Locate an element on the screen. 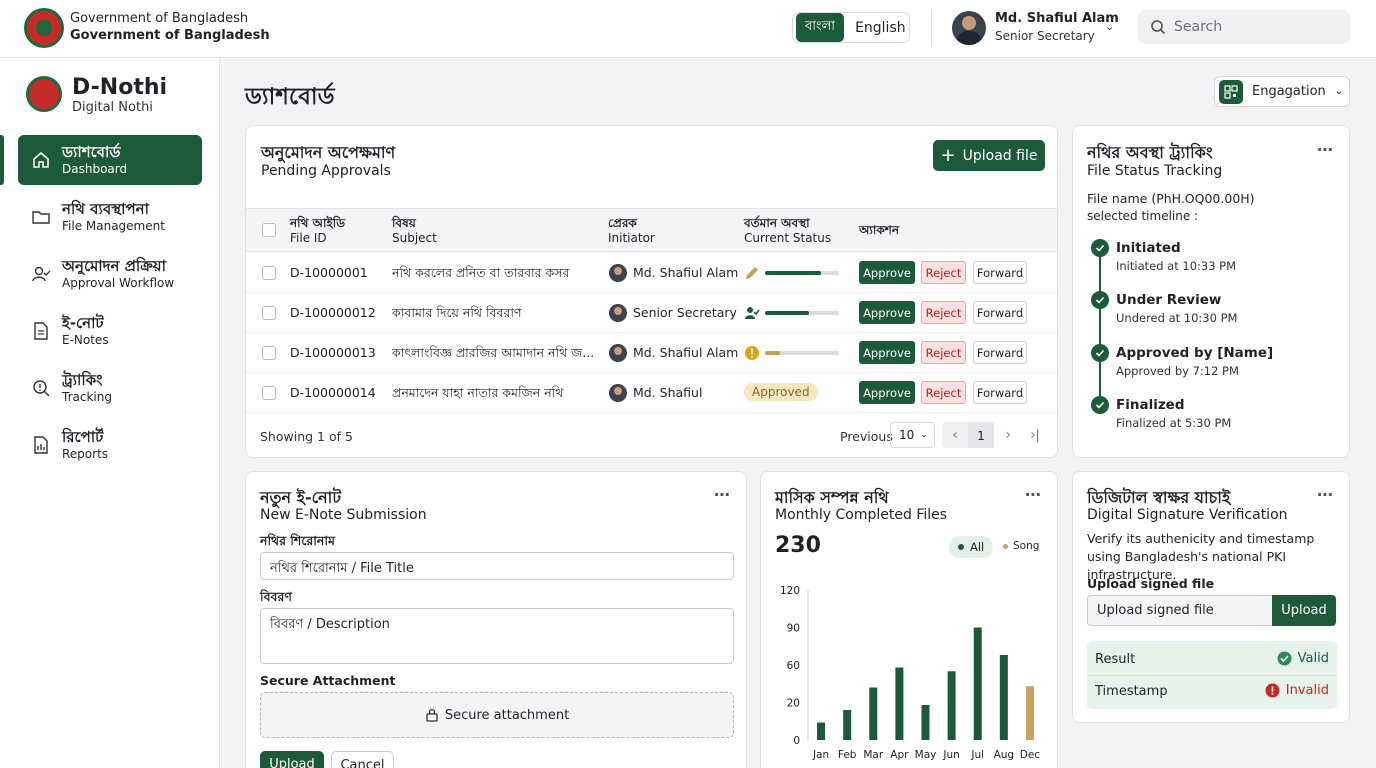 This screenshot has width=1376, height=768. select-all-checkbox is located at coordinates (269, 230).